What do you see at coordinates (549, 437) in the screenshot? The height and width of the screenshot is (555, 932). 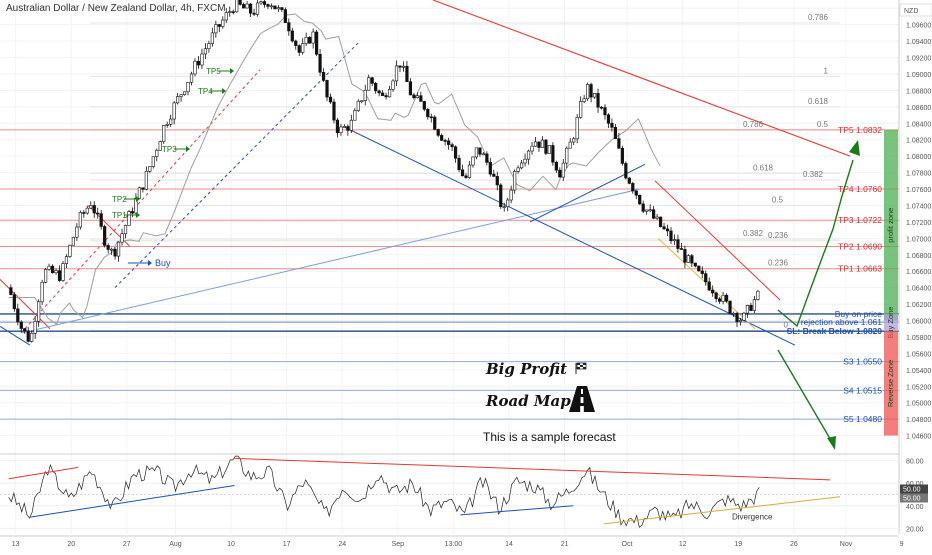 I see `sample-forecast-caption: This is a sample forecast` at bounding box center [549, 437].